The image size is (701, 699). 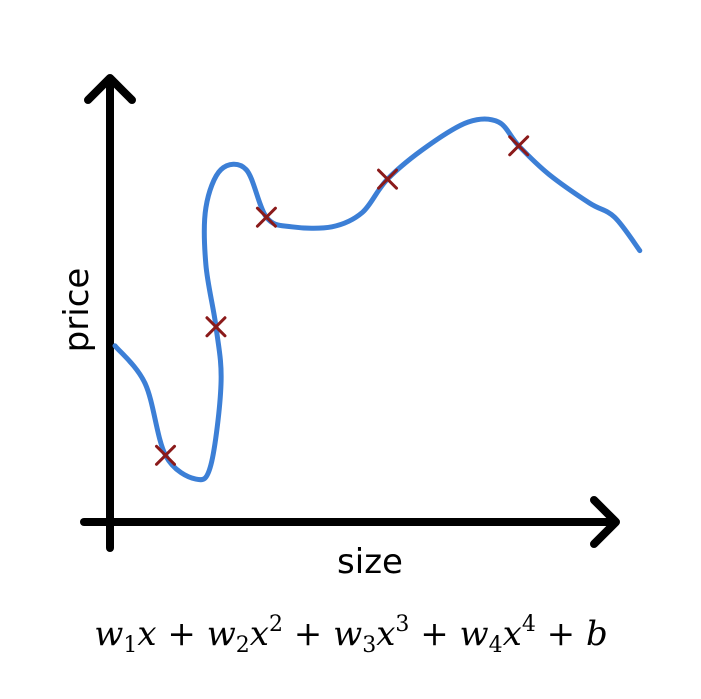 I want to click on formula-constant: b, so click(x=597, y=634).